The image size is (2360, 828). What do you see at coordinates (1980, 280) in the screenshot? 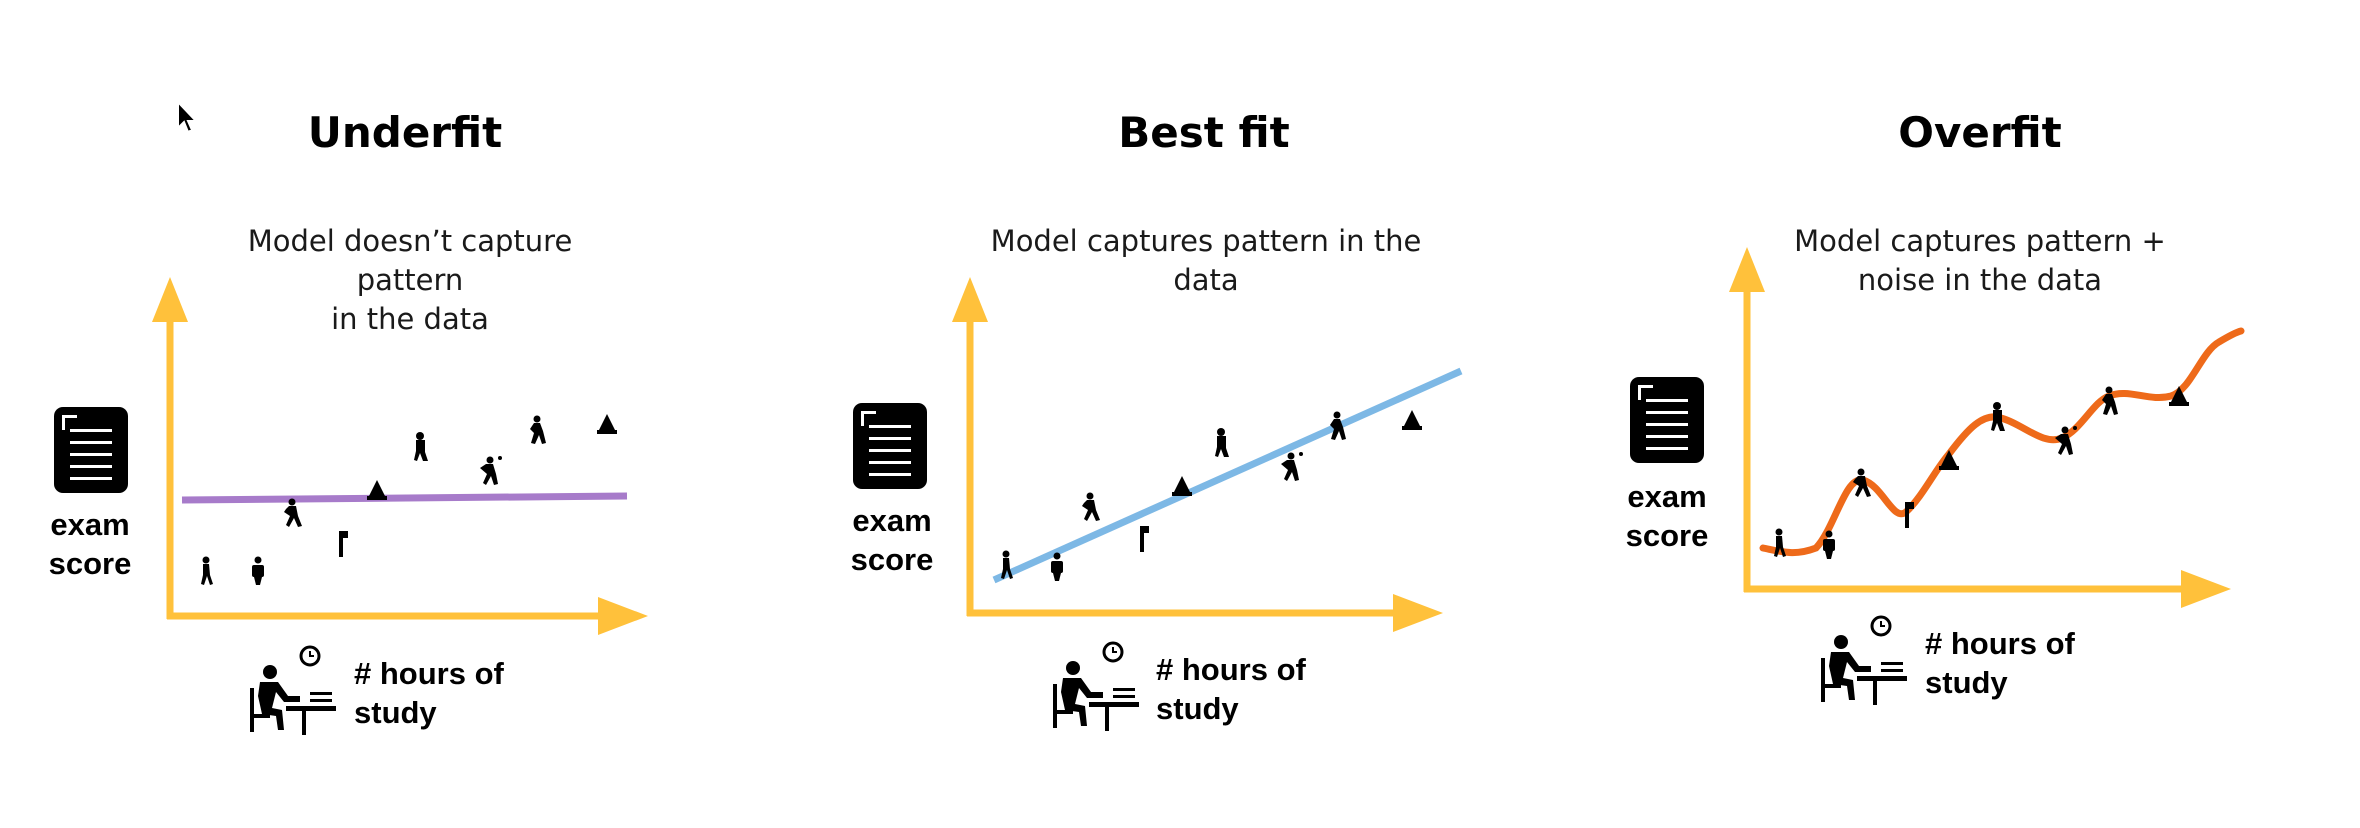
I see `caption-line: noise in the data` at bounding box center [1980, 280].